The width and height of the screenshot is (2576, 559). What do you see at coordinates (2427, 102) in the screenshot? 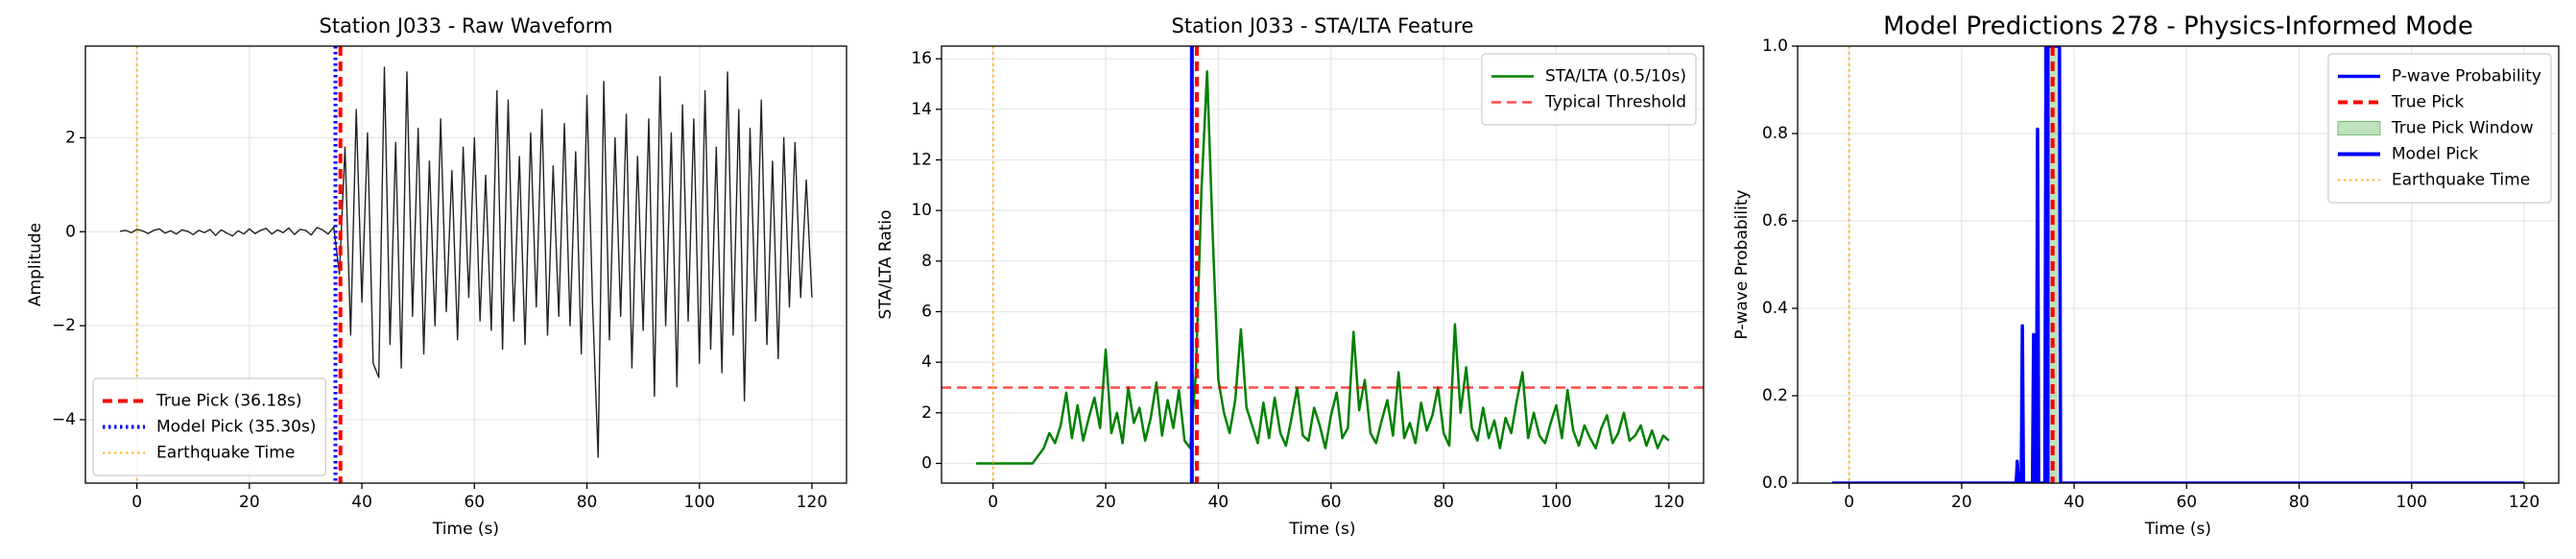
I see `legend-label: True Pick` at bounding box center [2427, 102].